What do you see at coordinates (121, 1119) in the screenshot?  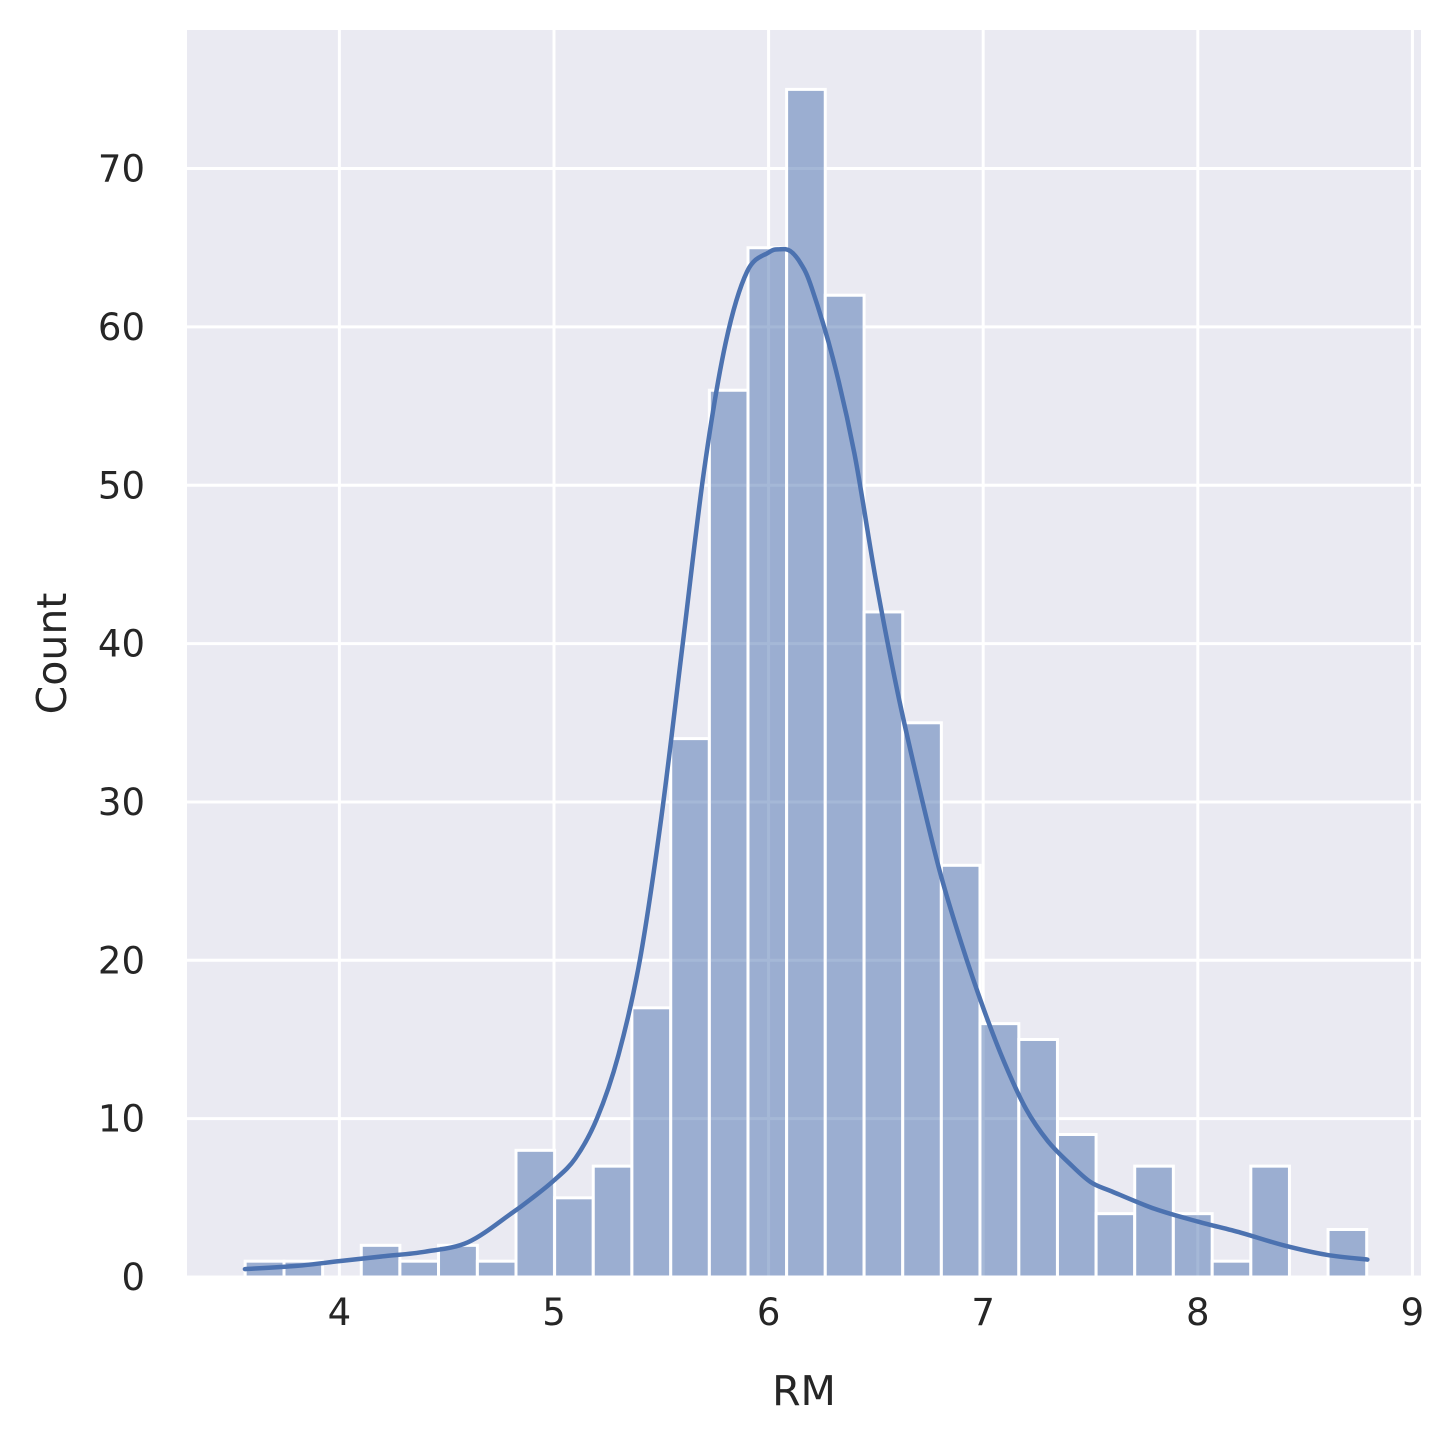 I see `y-tick-label: 10` at bounding box center [121, 1119].